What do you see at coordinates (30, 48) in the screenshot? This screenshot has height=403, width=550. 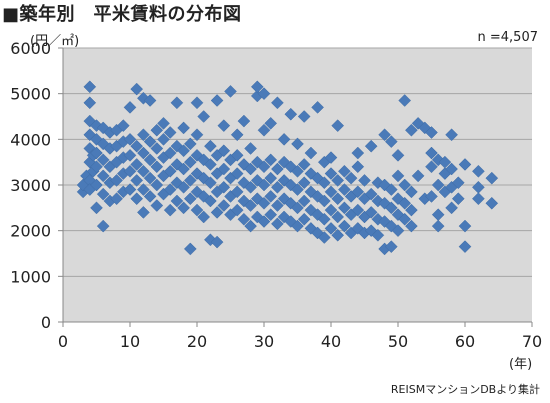 I see `y-tick-label: 6000` at bounding box center [30, 48].